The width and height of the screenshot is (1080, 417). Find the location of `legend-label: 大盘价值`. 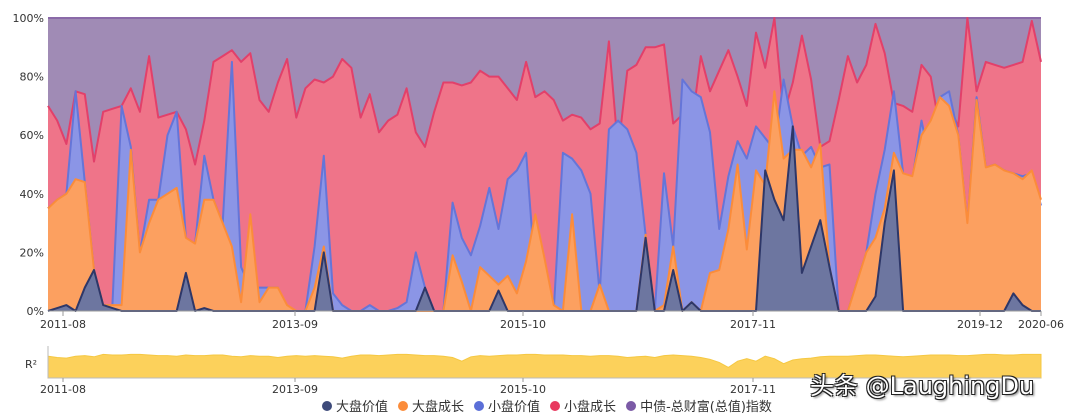

legend-label: 大盘价值 is located at coordinates (362, 407).